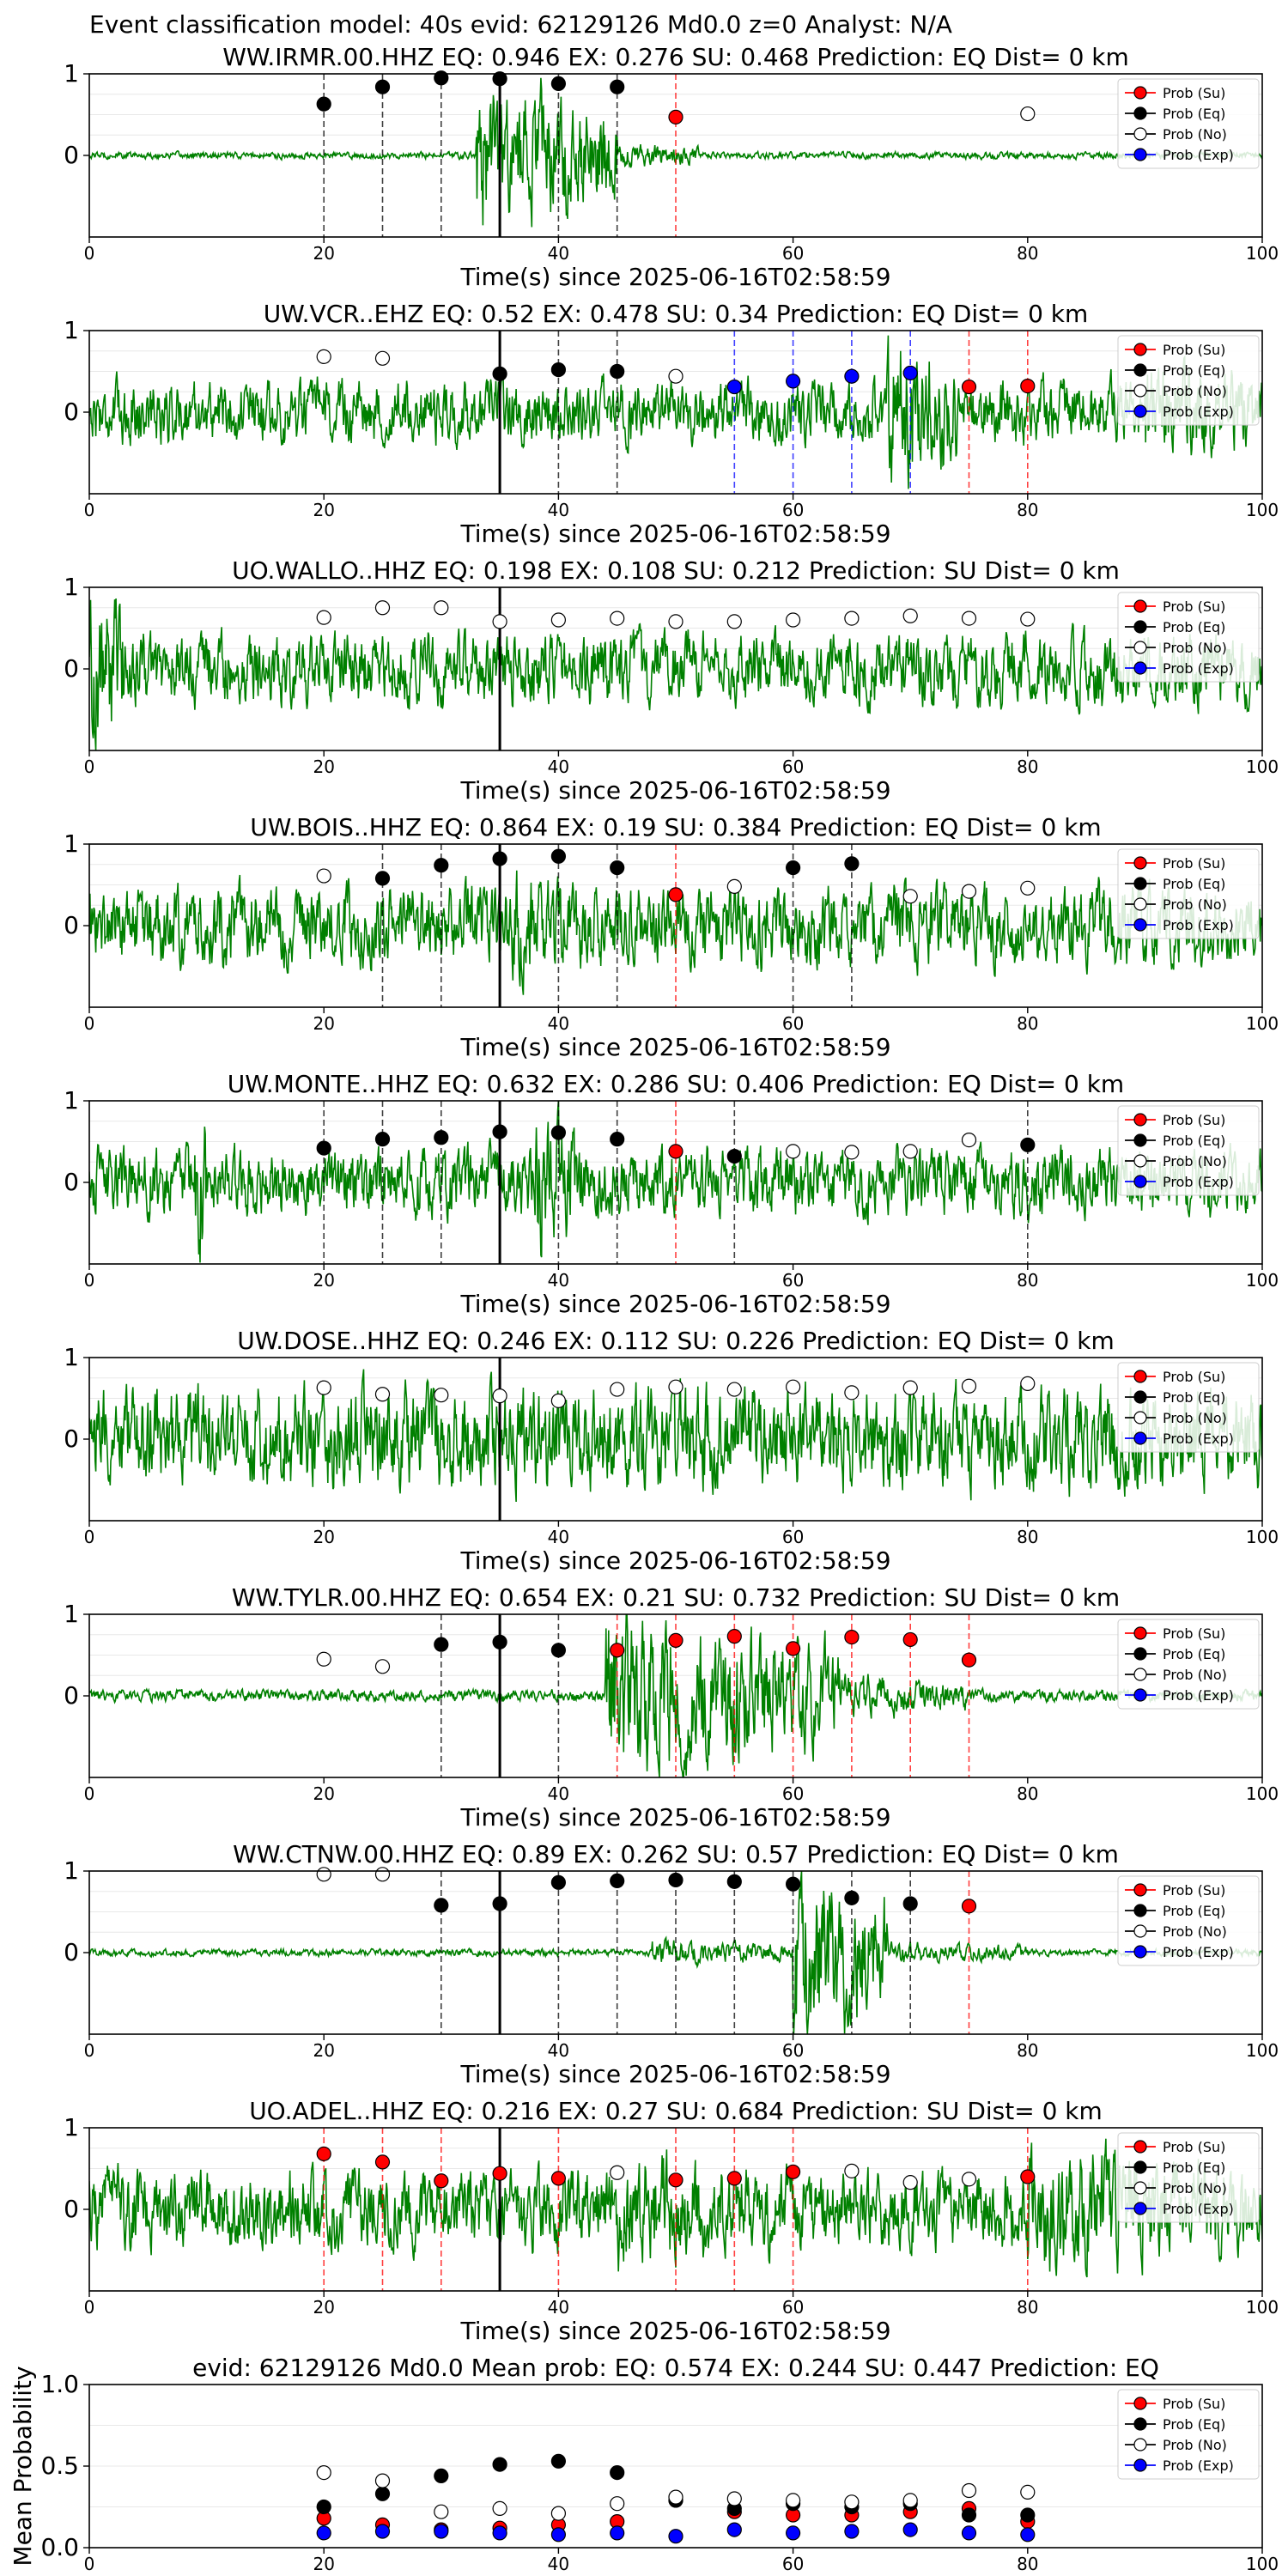 This screenshot has height=2576, width=1288. What do you see at coordinates (674, 2074) in the screenshot?
I see `x-axis-label: Time(s) since 2025-06-16T02:58:59` at bounding box center [674, 2074].